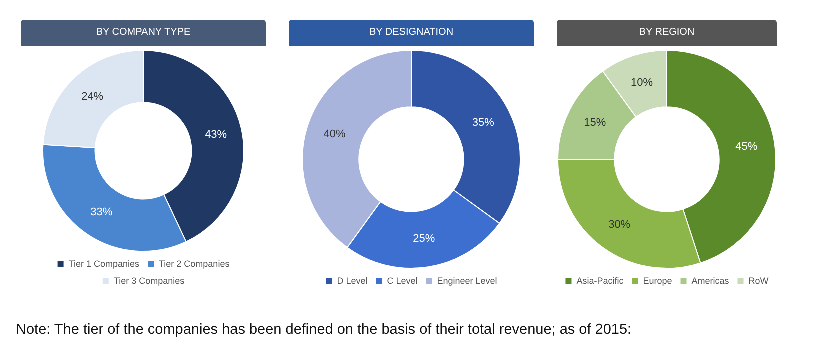  I want to click on legend-label: D Level, so click(352, 281).